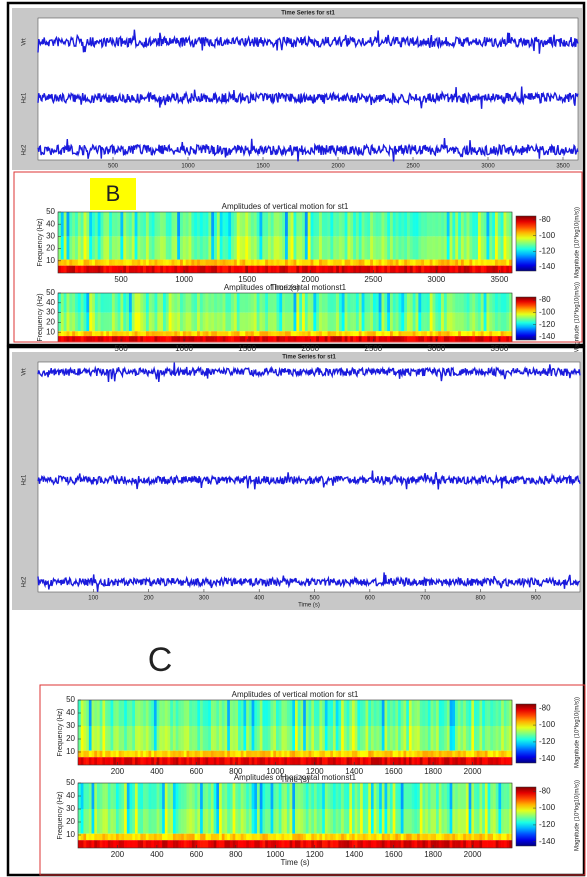 The width and height of the screenshot is (587, 877). What do you see at coordinates (578, 242) in the screenshot?
I see `colorbar-label: Magnitude (10*log10(m/s))` at bounding box center [578, 242].